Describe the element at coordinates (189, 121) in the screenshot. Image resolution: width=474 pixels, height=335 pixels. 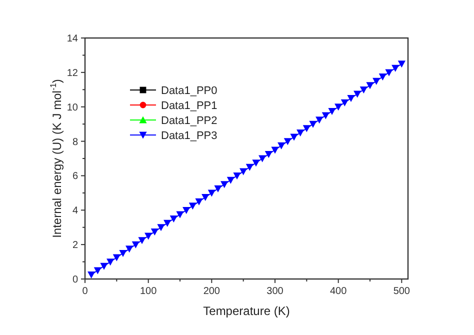
I see `legend-label: Data1_PP2` at that location.